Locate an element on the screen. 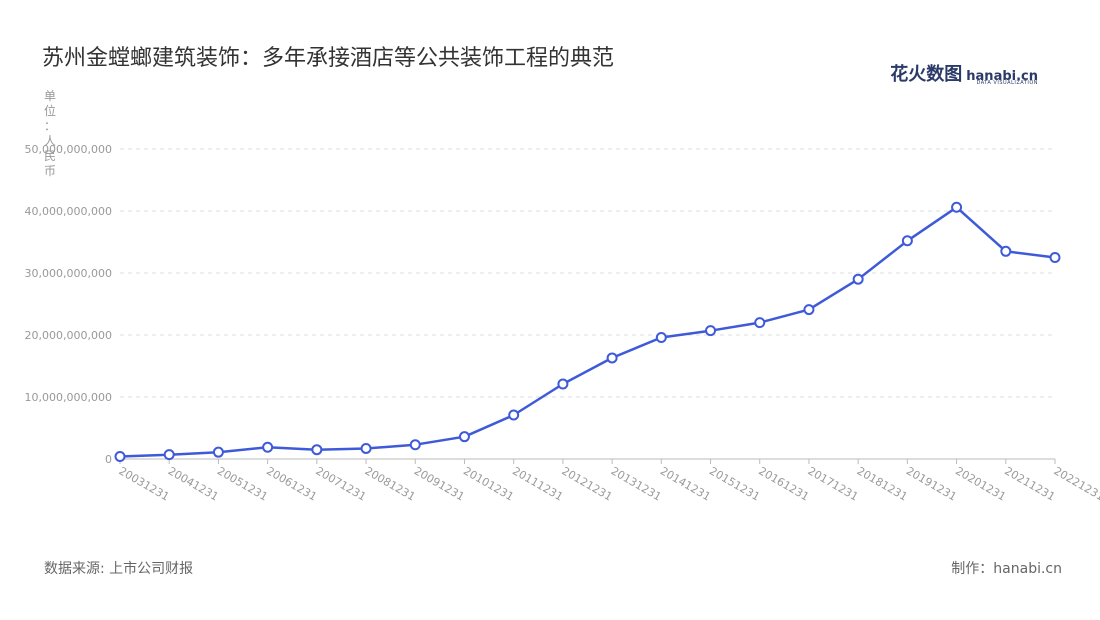 This screenshot has width=1100, height=620. x-tick-label: 20211231 is located at coordinates (1029, 483).